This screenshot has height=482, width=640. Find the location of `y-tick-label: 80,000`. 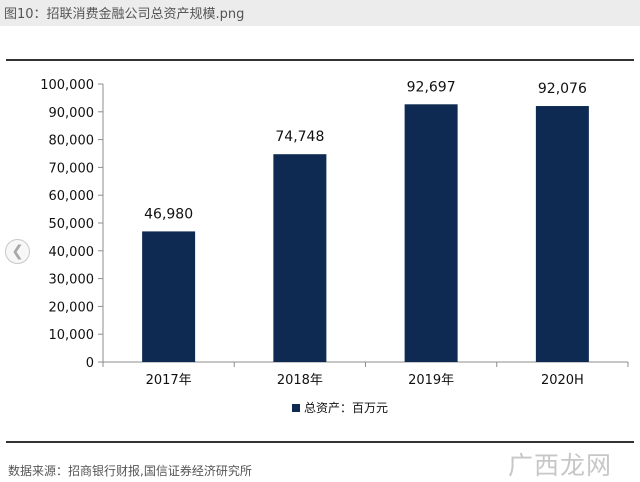

y-tick-label: 80,000 is located at coordinates (72, 141).